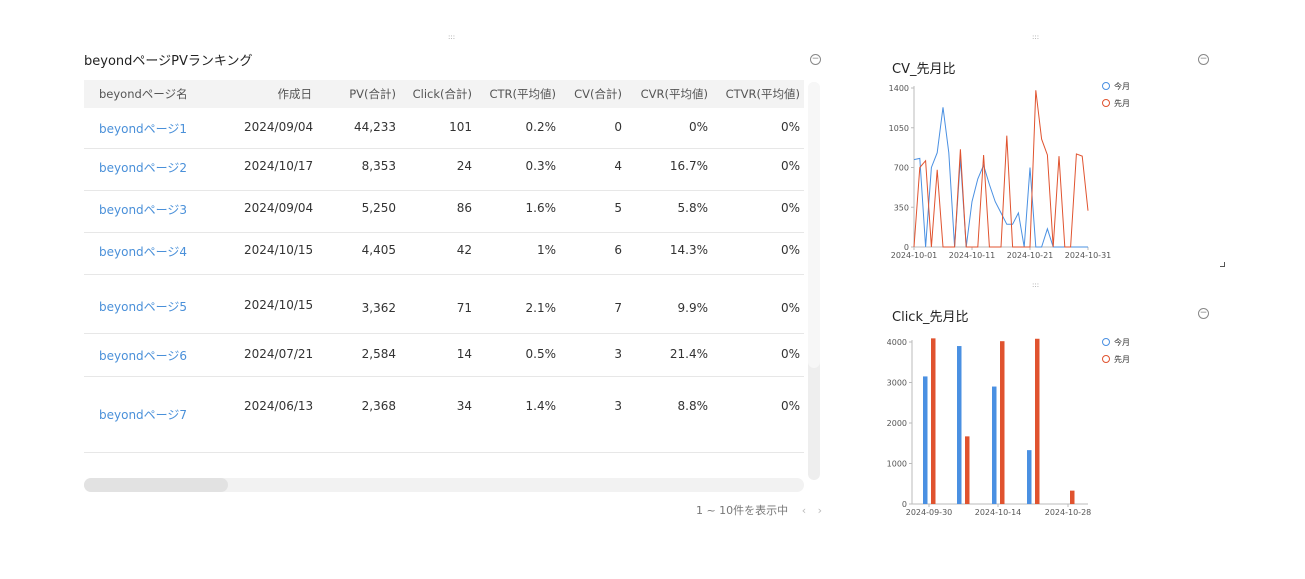  What do you see at coordinates (143, 356) in the screenshot?
I see `page-name-link: beyondページ6` at bounding box center [143, 356].